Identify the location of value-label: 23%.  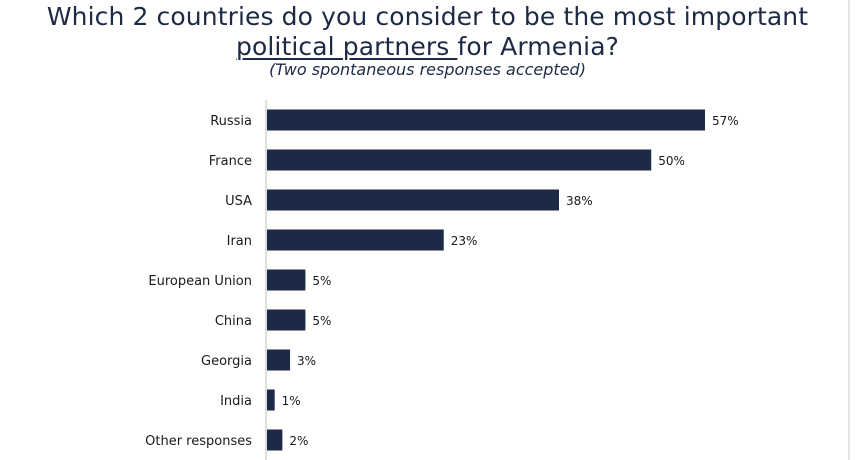
(464, 241).